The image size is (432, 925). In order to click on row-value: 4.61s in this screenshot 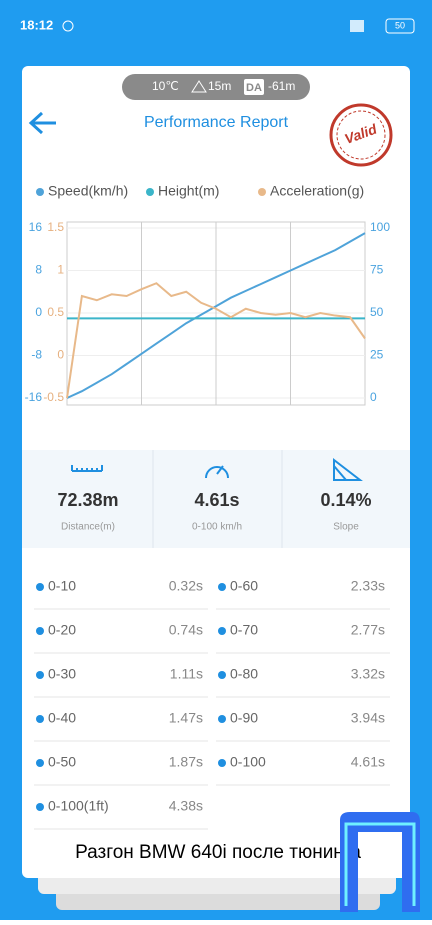, I will do `click(368, 762)`.